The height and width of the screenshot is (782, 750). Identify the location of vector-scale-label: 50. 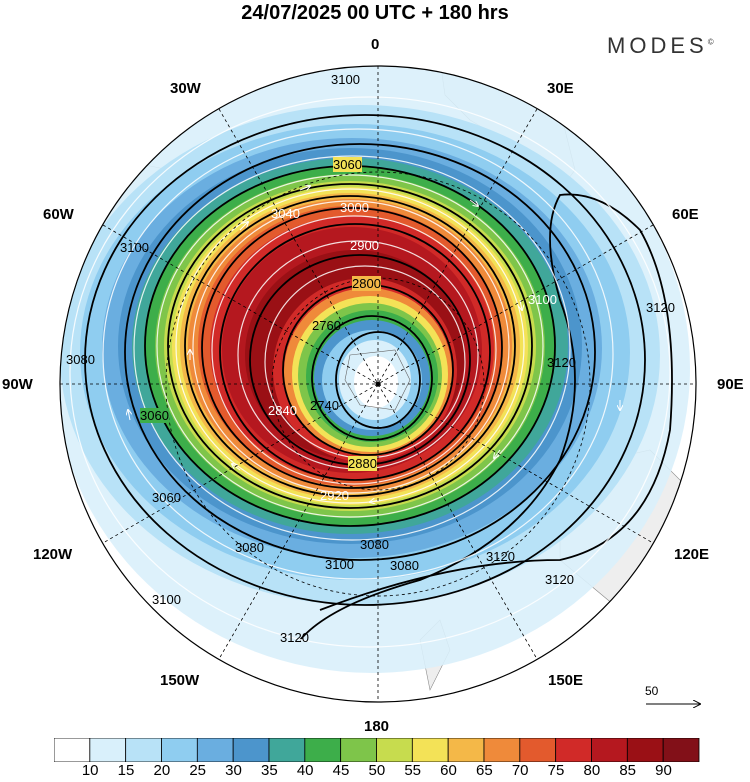
(652, 691).